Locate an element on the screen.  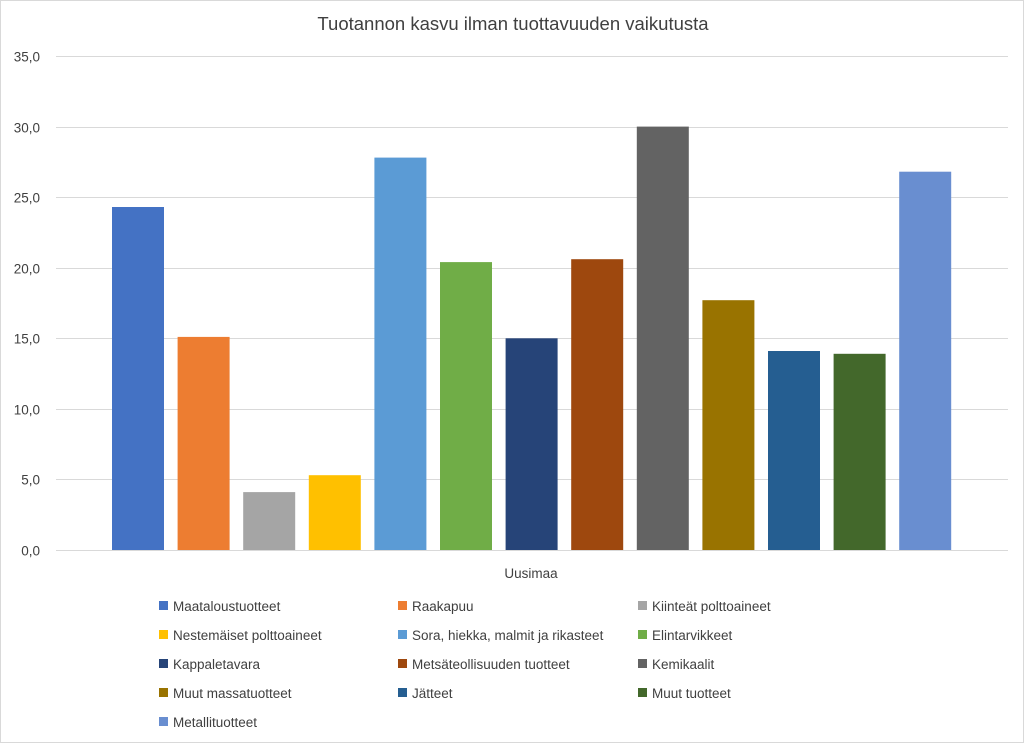
bar: Kiinteät polttoaineet: 4.1 is located at coordinates (269, 521).